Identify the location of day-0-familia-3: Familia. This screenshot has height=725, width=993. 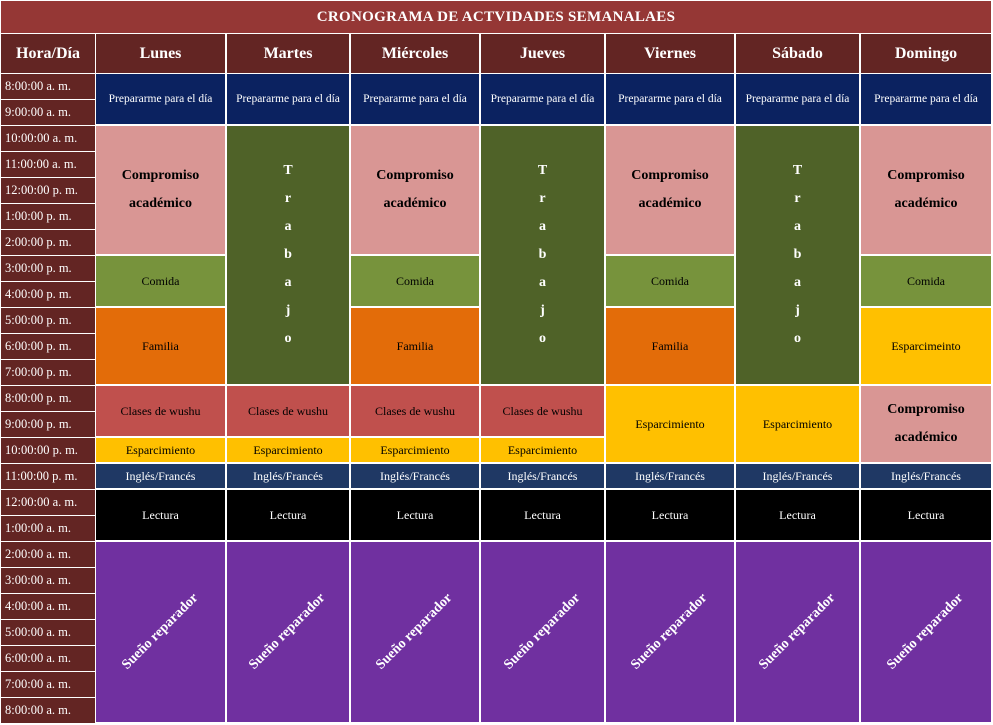
(160, 346).